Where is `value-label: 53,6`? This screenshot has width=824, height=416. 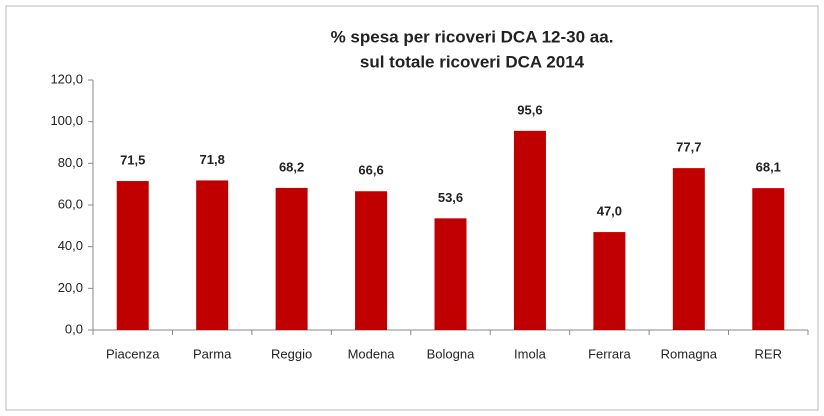
value-label: 53,6 is located at coordinates (450, 197).